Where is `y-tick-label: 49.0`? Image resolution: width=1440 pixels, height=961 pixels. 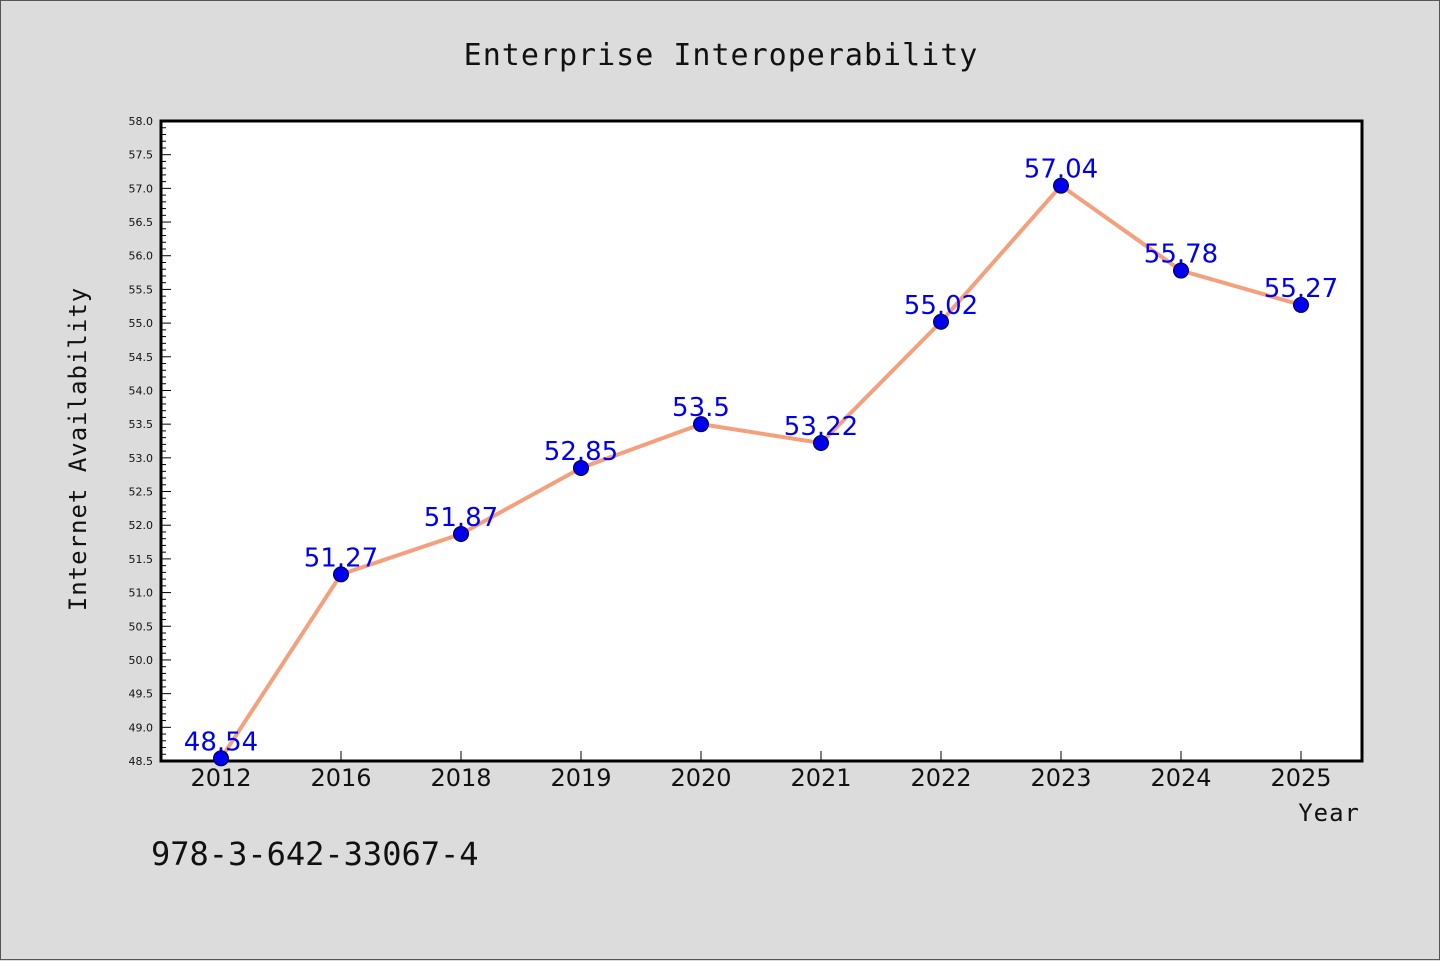 y-tick-label: 49.0 is located at coordinates (141, 727).